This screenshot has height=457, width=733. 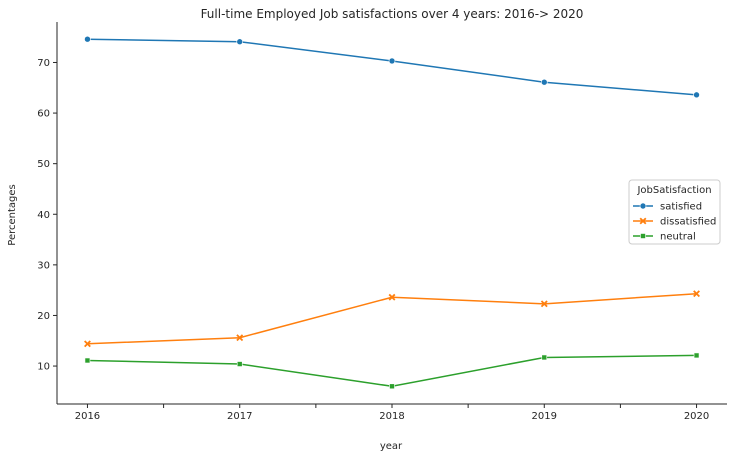 I want to click on series-line-neutral, so click(x=392, y=371).